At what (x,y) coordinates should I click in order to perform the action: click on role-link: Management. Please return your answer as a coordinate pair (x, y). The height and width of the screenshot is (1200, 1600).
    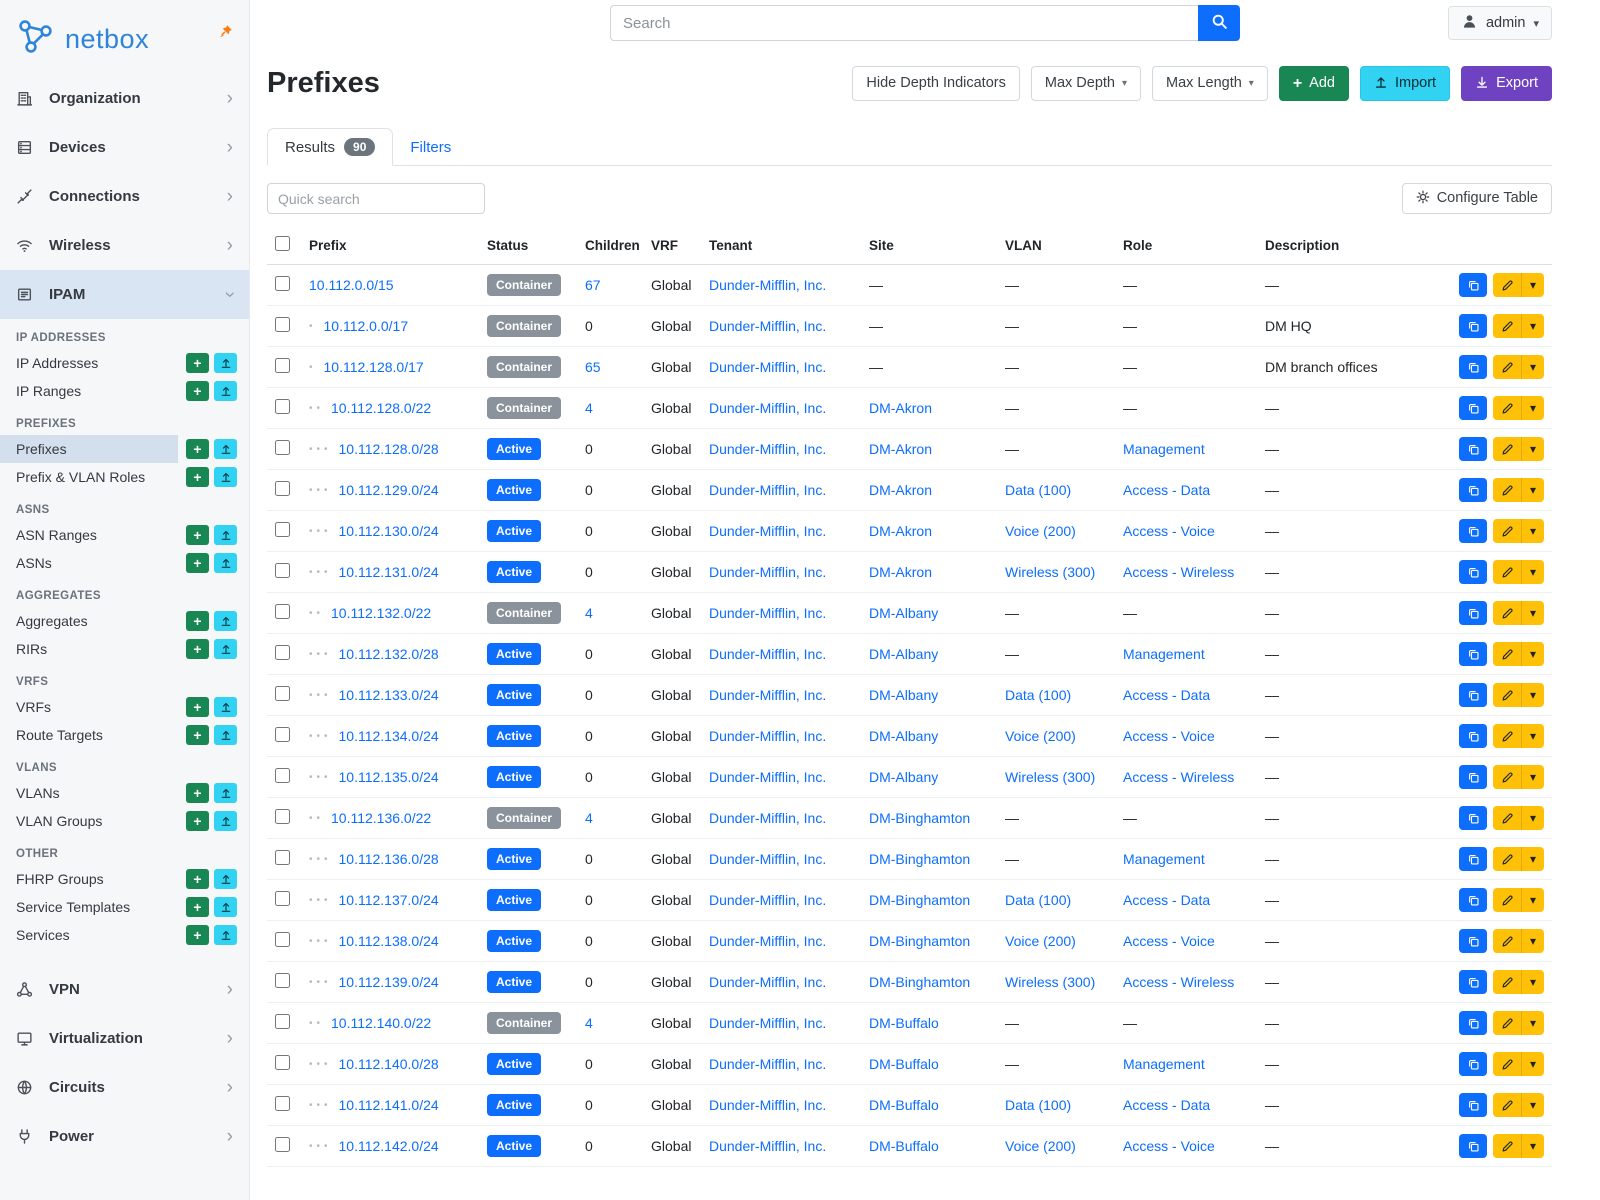
    Looking at the image, I should click on (1164, 654).